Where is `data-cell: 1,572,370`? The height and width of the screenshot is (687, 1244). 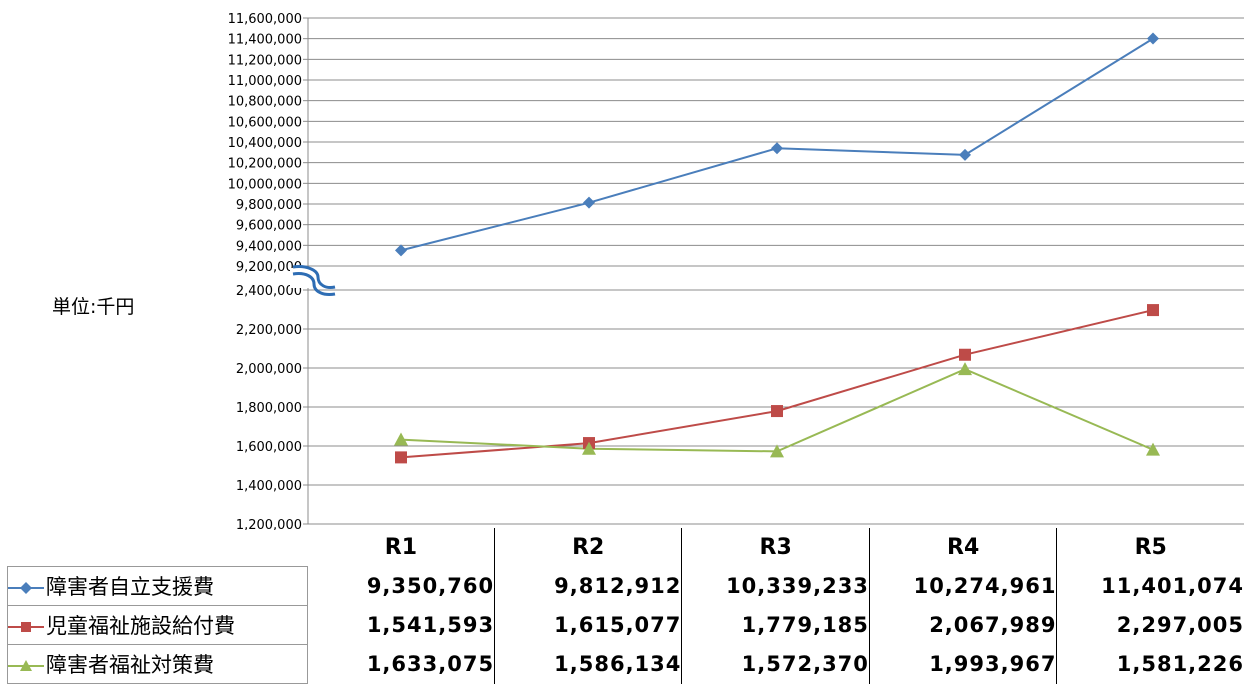
data-cell: 1,572,370 is located at coordinates (775, 664).